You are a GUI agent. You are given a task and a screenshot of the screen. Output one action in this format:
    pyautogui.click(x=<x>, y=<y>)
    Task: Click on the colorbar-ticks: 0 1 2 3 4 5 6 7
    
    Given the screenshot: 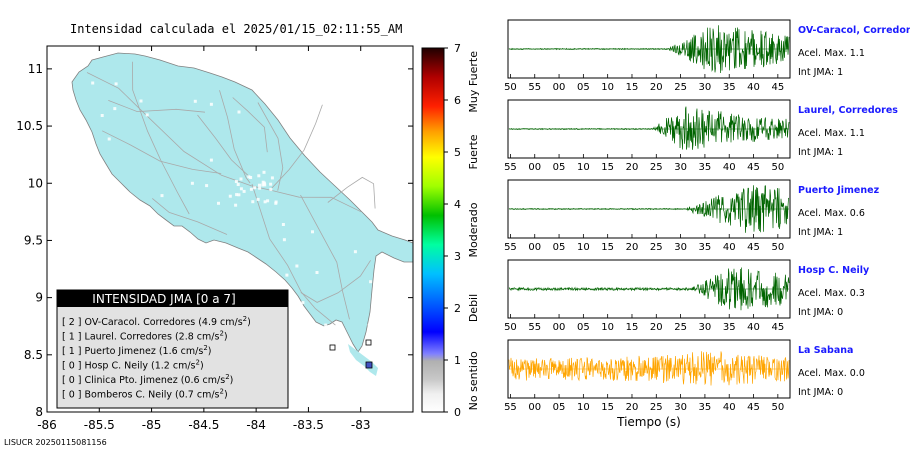 What is the action you would take?
    pyautogui.click(x=452, y=230)
    